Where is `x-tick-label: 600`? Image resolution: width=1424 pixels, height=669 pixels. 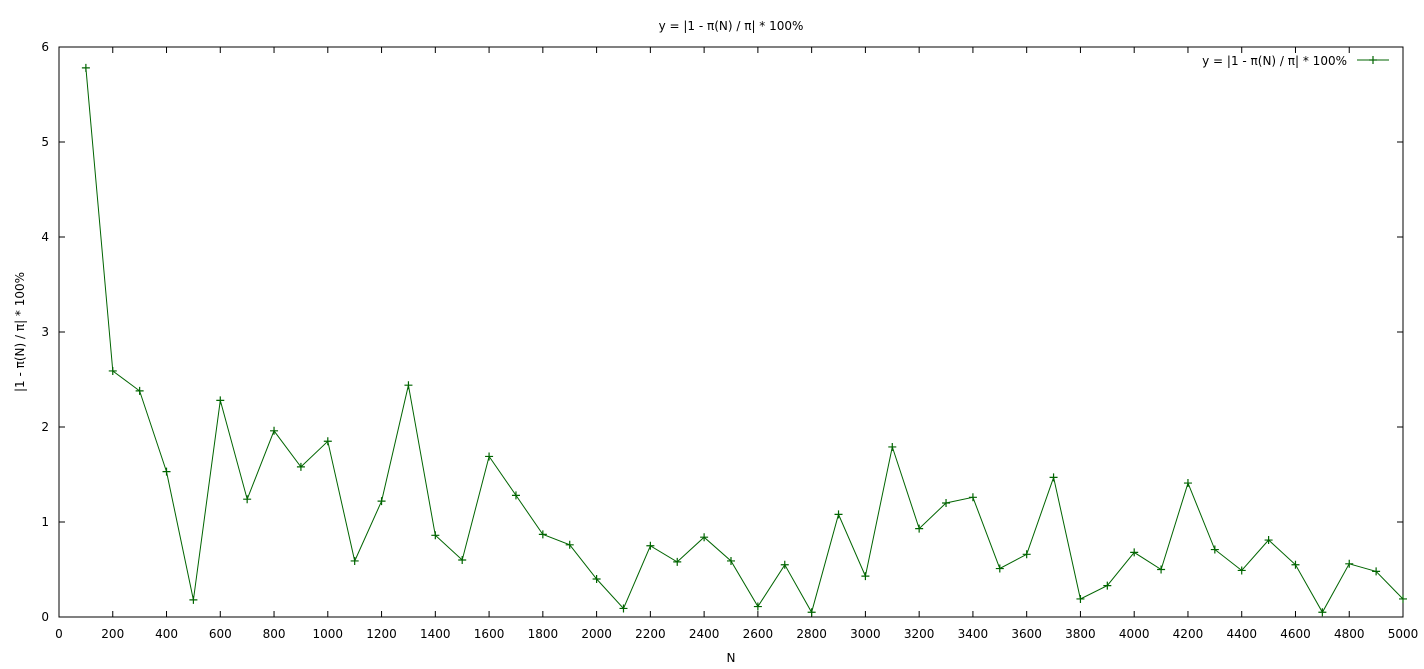 x-tick-label: 600 is located at coordinates (220, 634).